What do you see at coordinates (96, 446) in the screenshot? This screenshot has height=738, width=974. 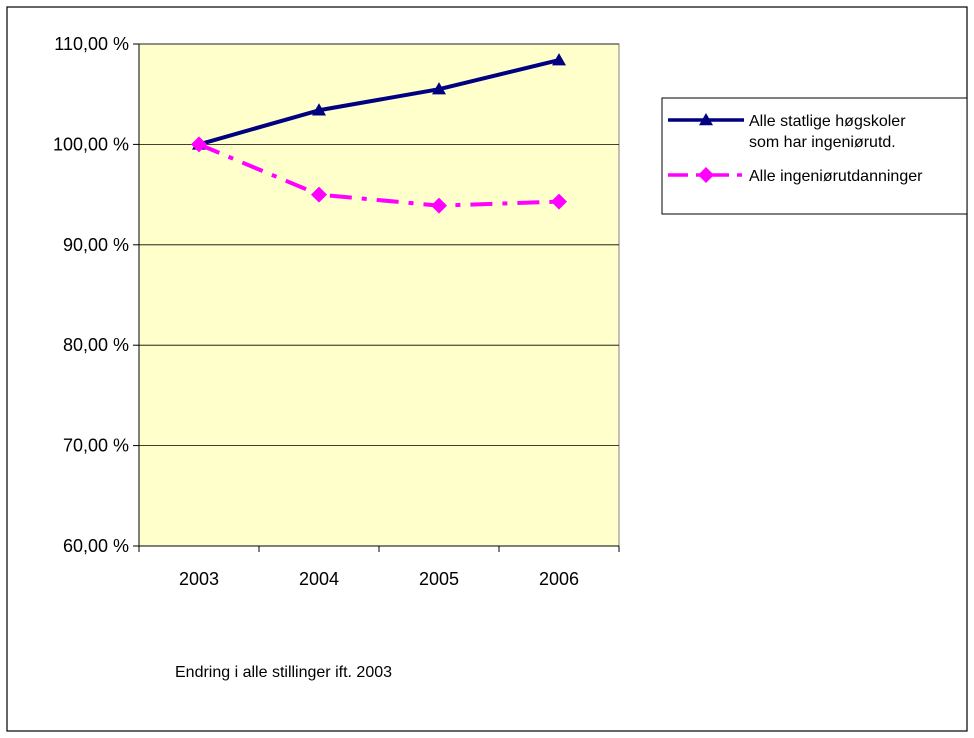 I see `y-tick-label: 70,00 %` at bounding box center [96, 446].